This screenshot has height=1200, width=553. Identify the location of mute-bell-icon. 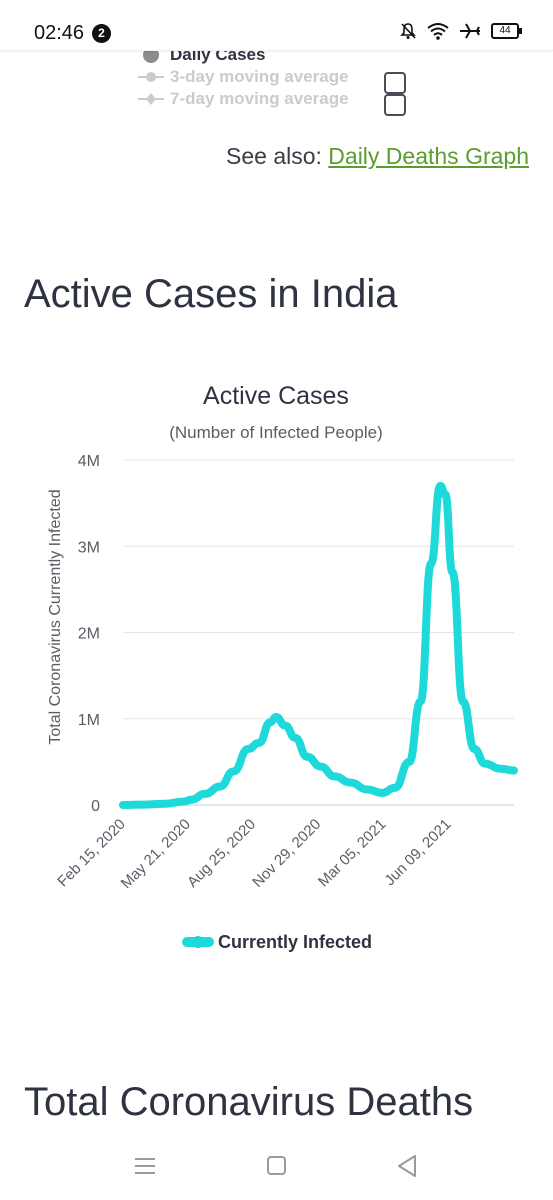
(408, 31).